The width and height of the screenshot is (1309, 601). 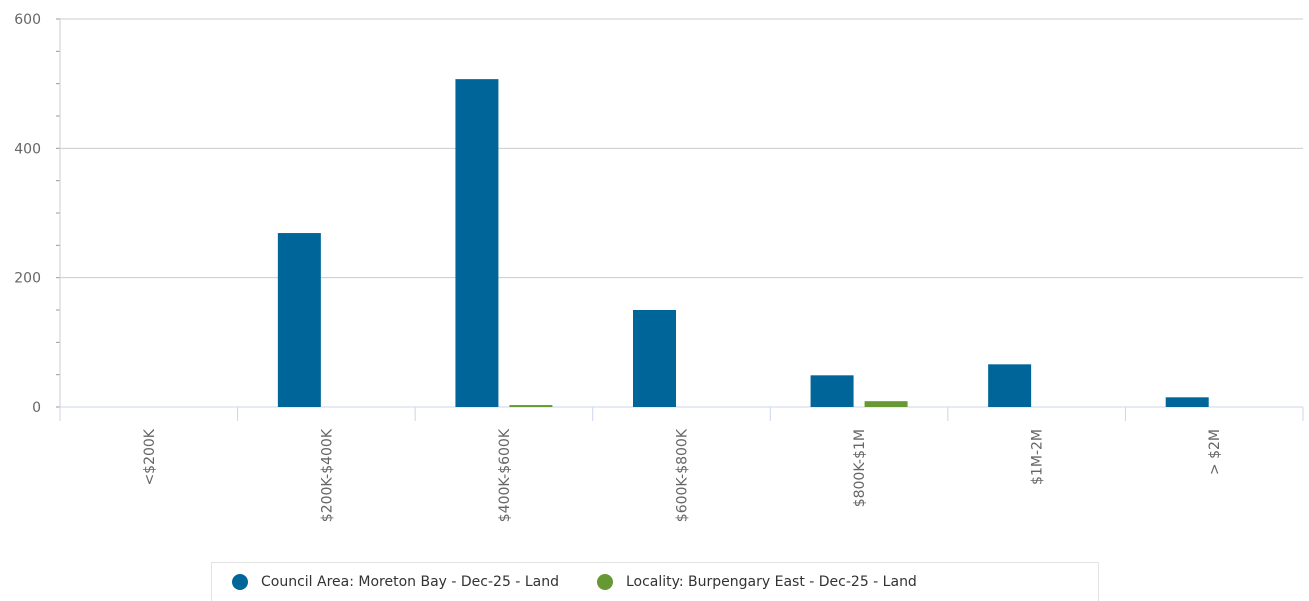 I want to click on y-tick-label-600: 600, so click(x=27, y=20).